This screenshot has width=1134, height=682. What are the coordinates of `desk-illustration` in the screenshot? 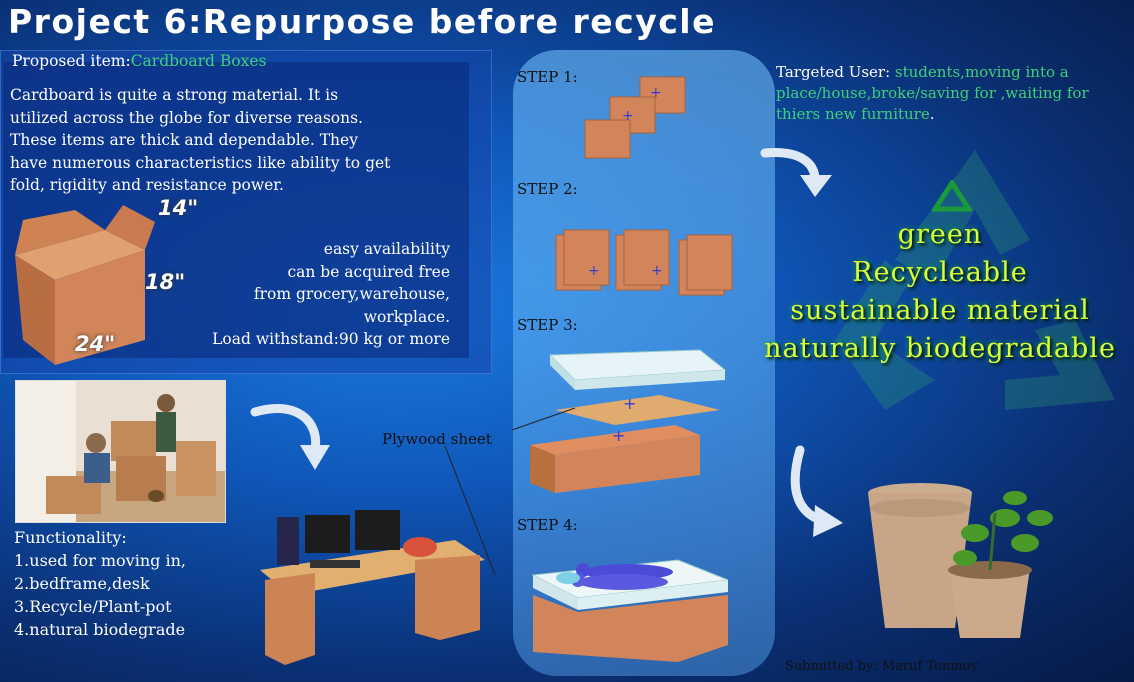 It's located at (372, 587).